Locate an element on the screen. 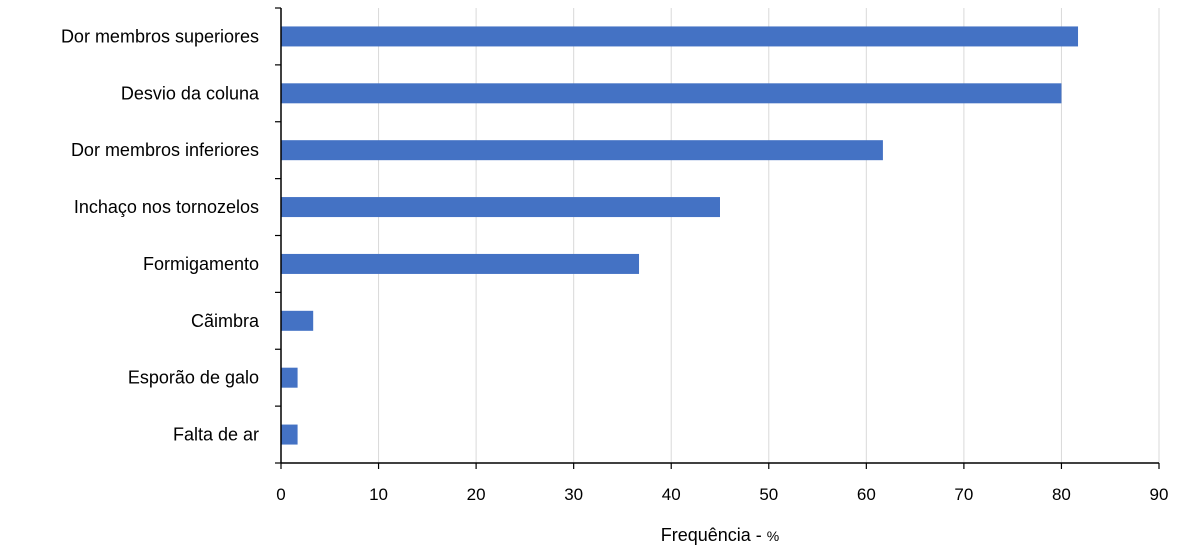 The image size is (1180, 550). x-tick-label: 40 is located at coordinates (671, 494).